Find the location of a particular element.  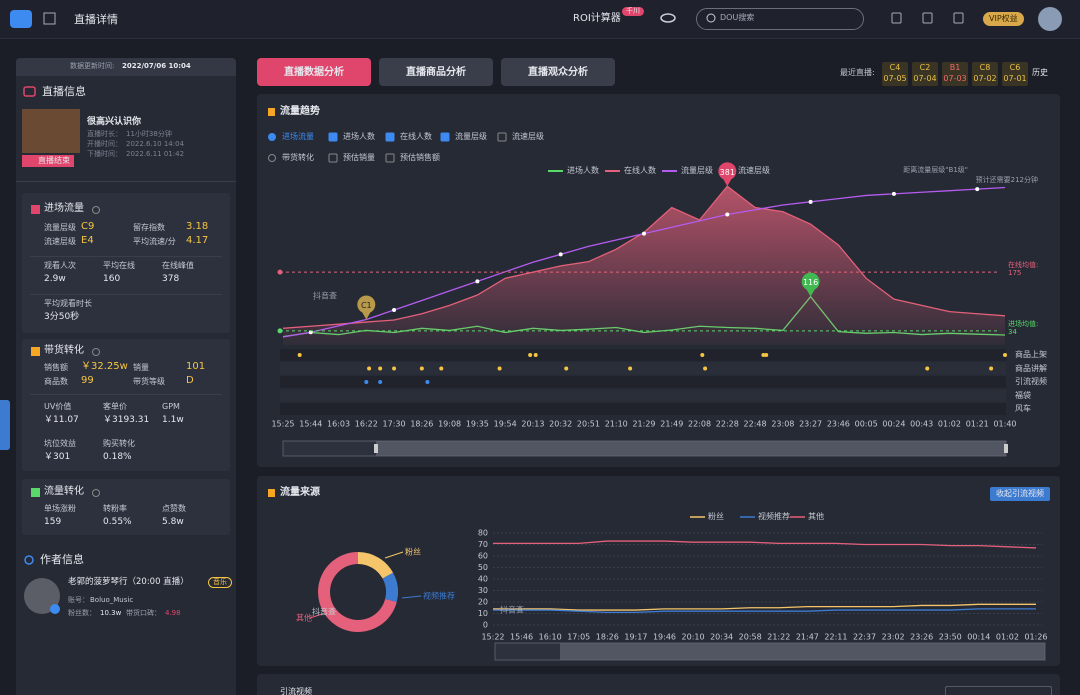

y-tick-label: 70 is located at coordinates (483, 544).